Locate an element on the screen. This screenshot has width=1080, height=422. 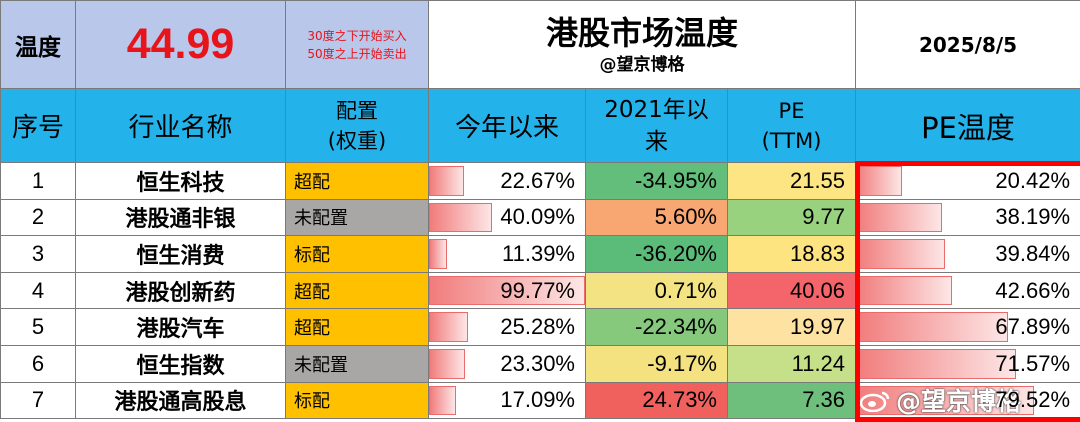
col-alloc-header: 配置 (权重) is located at coordinates (357, 125).